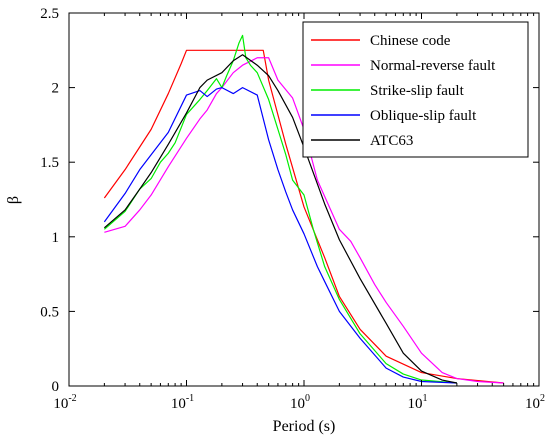  What do you see at coordinates (304, 426) in the screenshot?
I see `x-axis-label: Period (s)` at bounding box center [304, 426].